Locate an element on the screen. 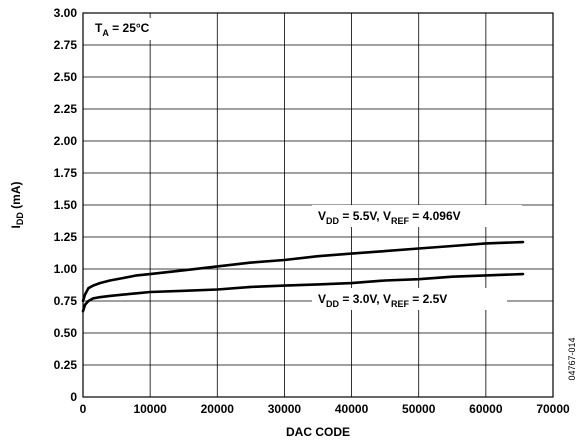 This screenshot has height=444, width=587. series-line-vdd-5v5 is located at coordinates (303, 271).